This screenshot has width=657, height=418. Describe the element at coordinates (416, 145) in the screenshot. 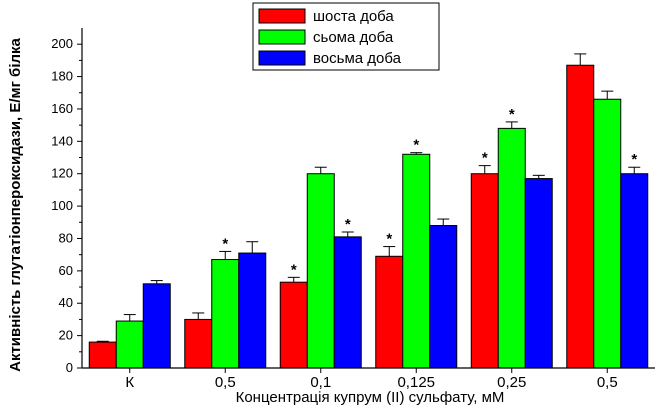

I see `significance-star-s1-c3: *` at that location.